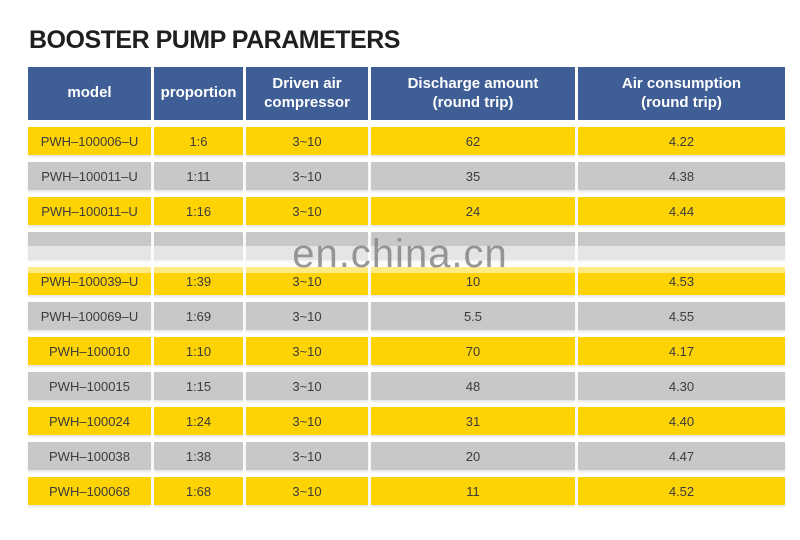  Describe the element at coordinates (681, 93) in the screenshot. I see `header-air-consumption: Air consumption (round trip)` at that location.